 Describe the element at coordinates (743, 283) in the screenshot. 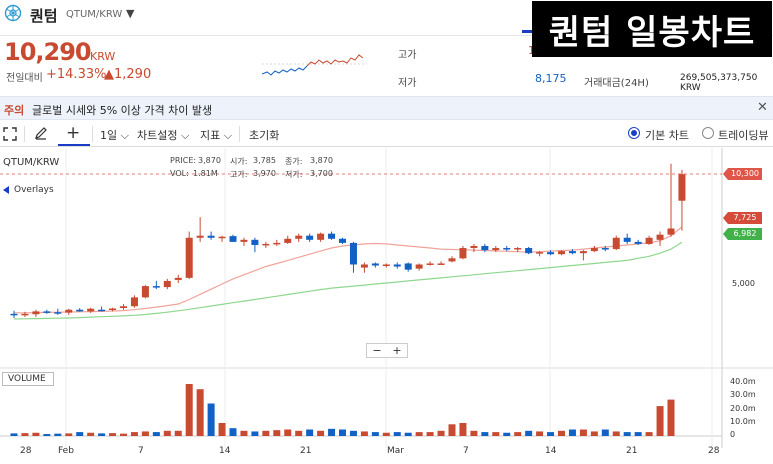

I see `price-level-5000: 5,000` at that location.